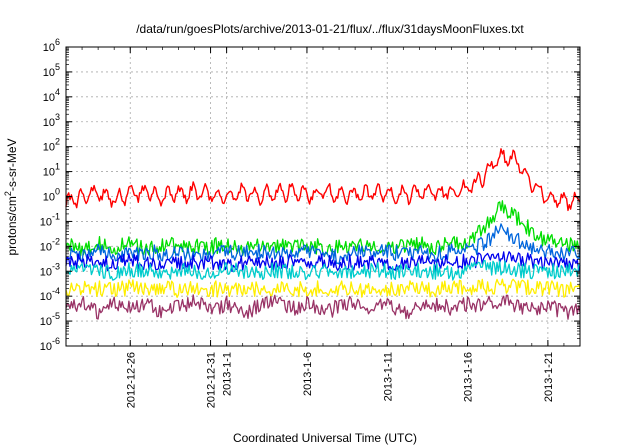  What do you see at coordinates (51, 45) in the screenshot?
I see `y-tick-label: 10⁶` at bounding box center [51, 45].